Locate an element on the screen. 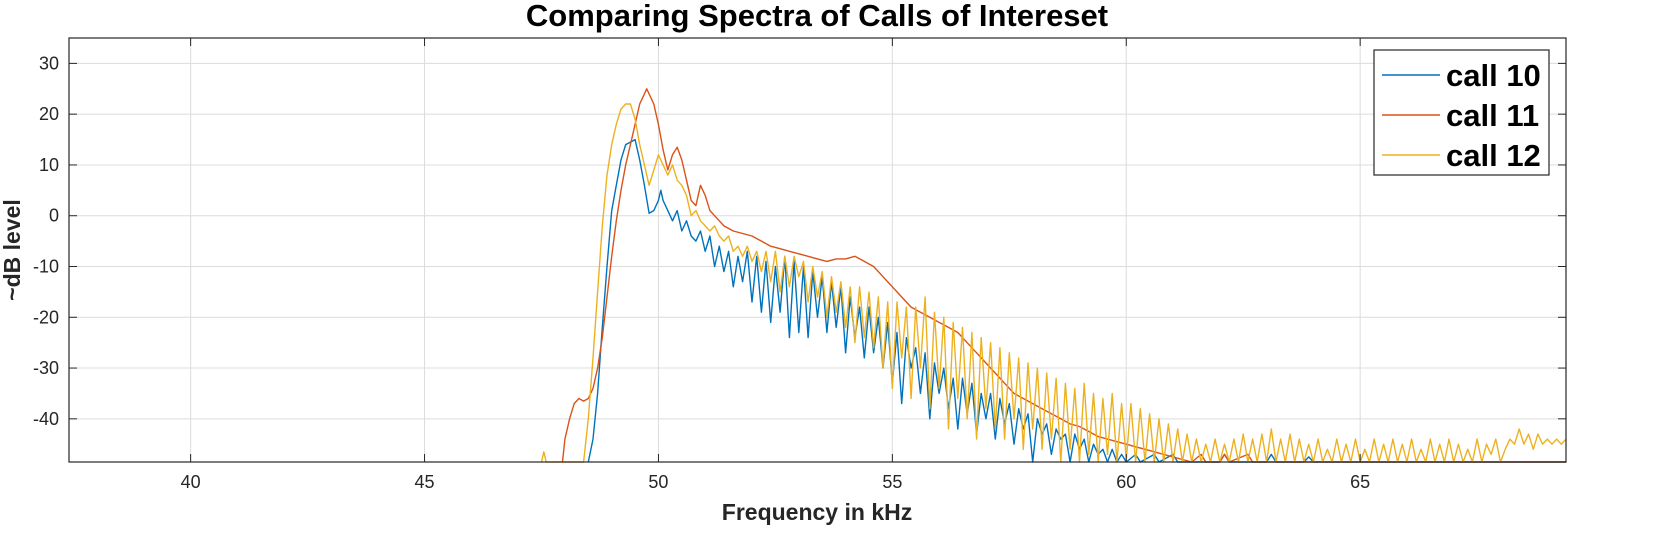 This screenshot has height=560, width=1670. x-axis-label: Frequency in kHz is located at coordinates (817, 512).